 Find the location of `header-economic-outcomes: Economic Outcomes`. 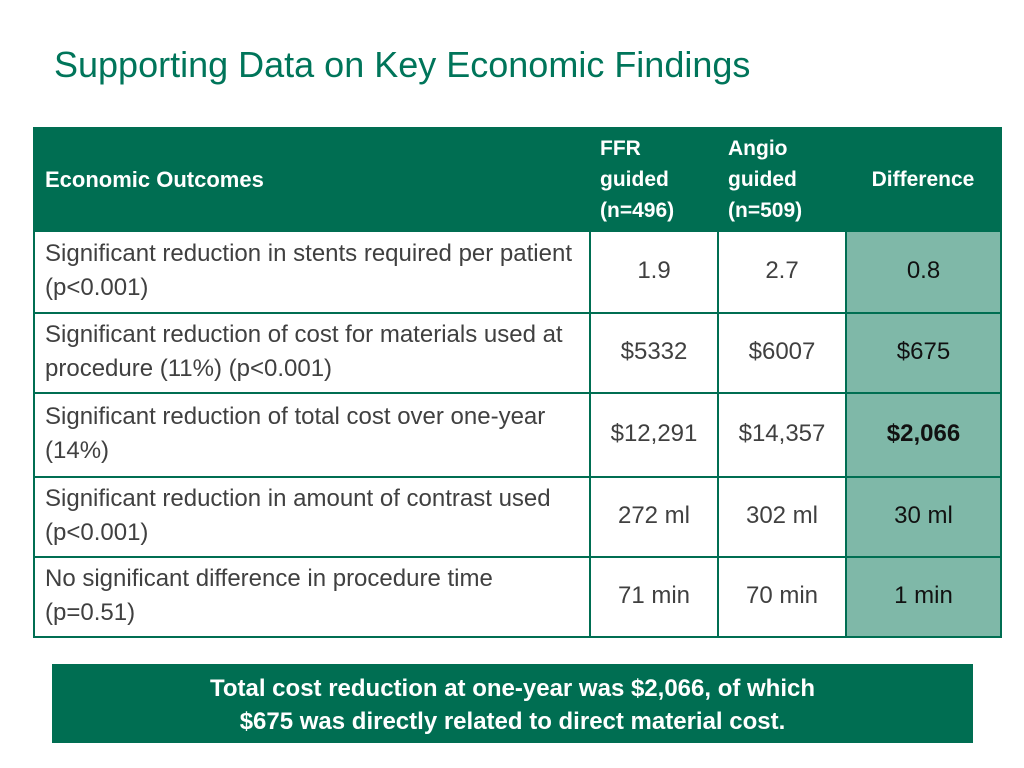

header-economic-outcomes: Economic Outcomes is located at coordinates (312, 179).